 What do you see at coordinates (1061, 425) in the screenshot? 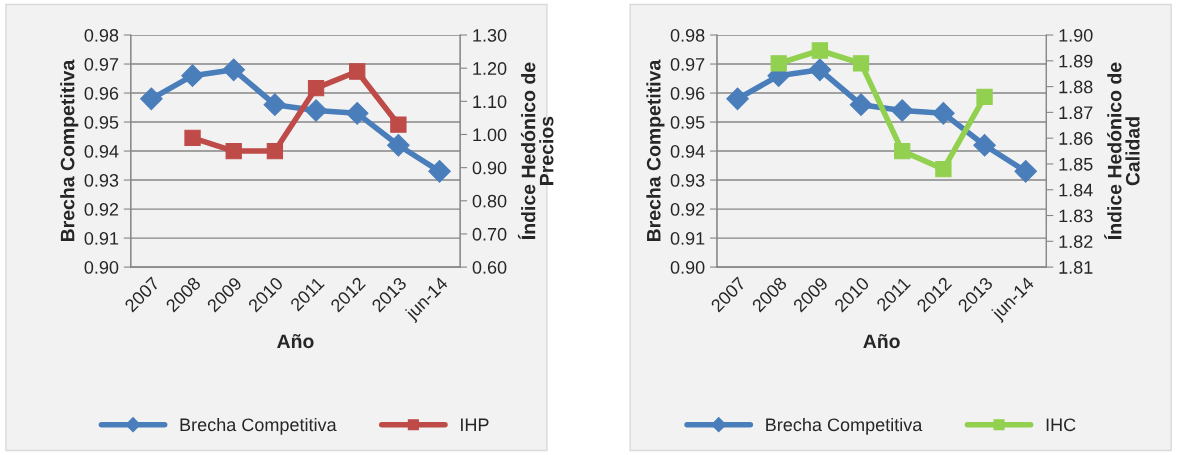
I see `legend-label: IHC` at bounding box center [1061, 425].